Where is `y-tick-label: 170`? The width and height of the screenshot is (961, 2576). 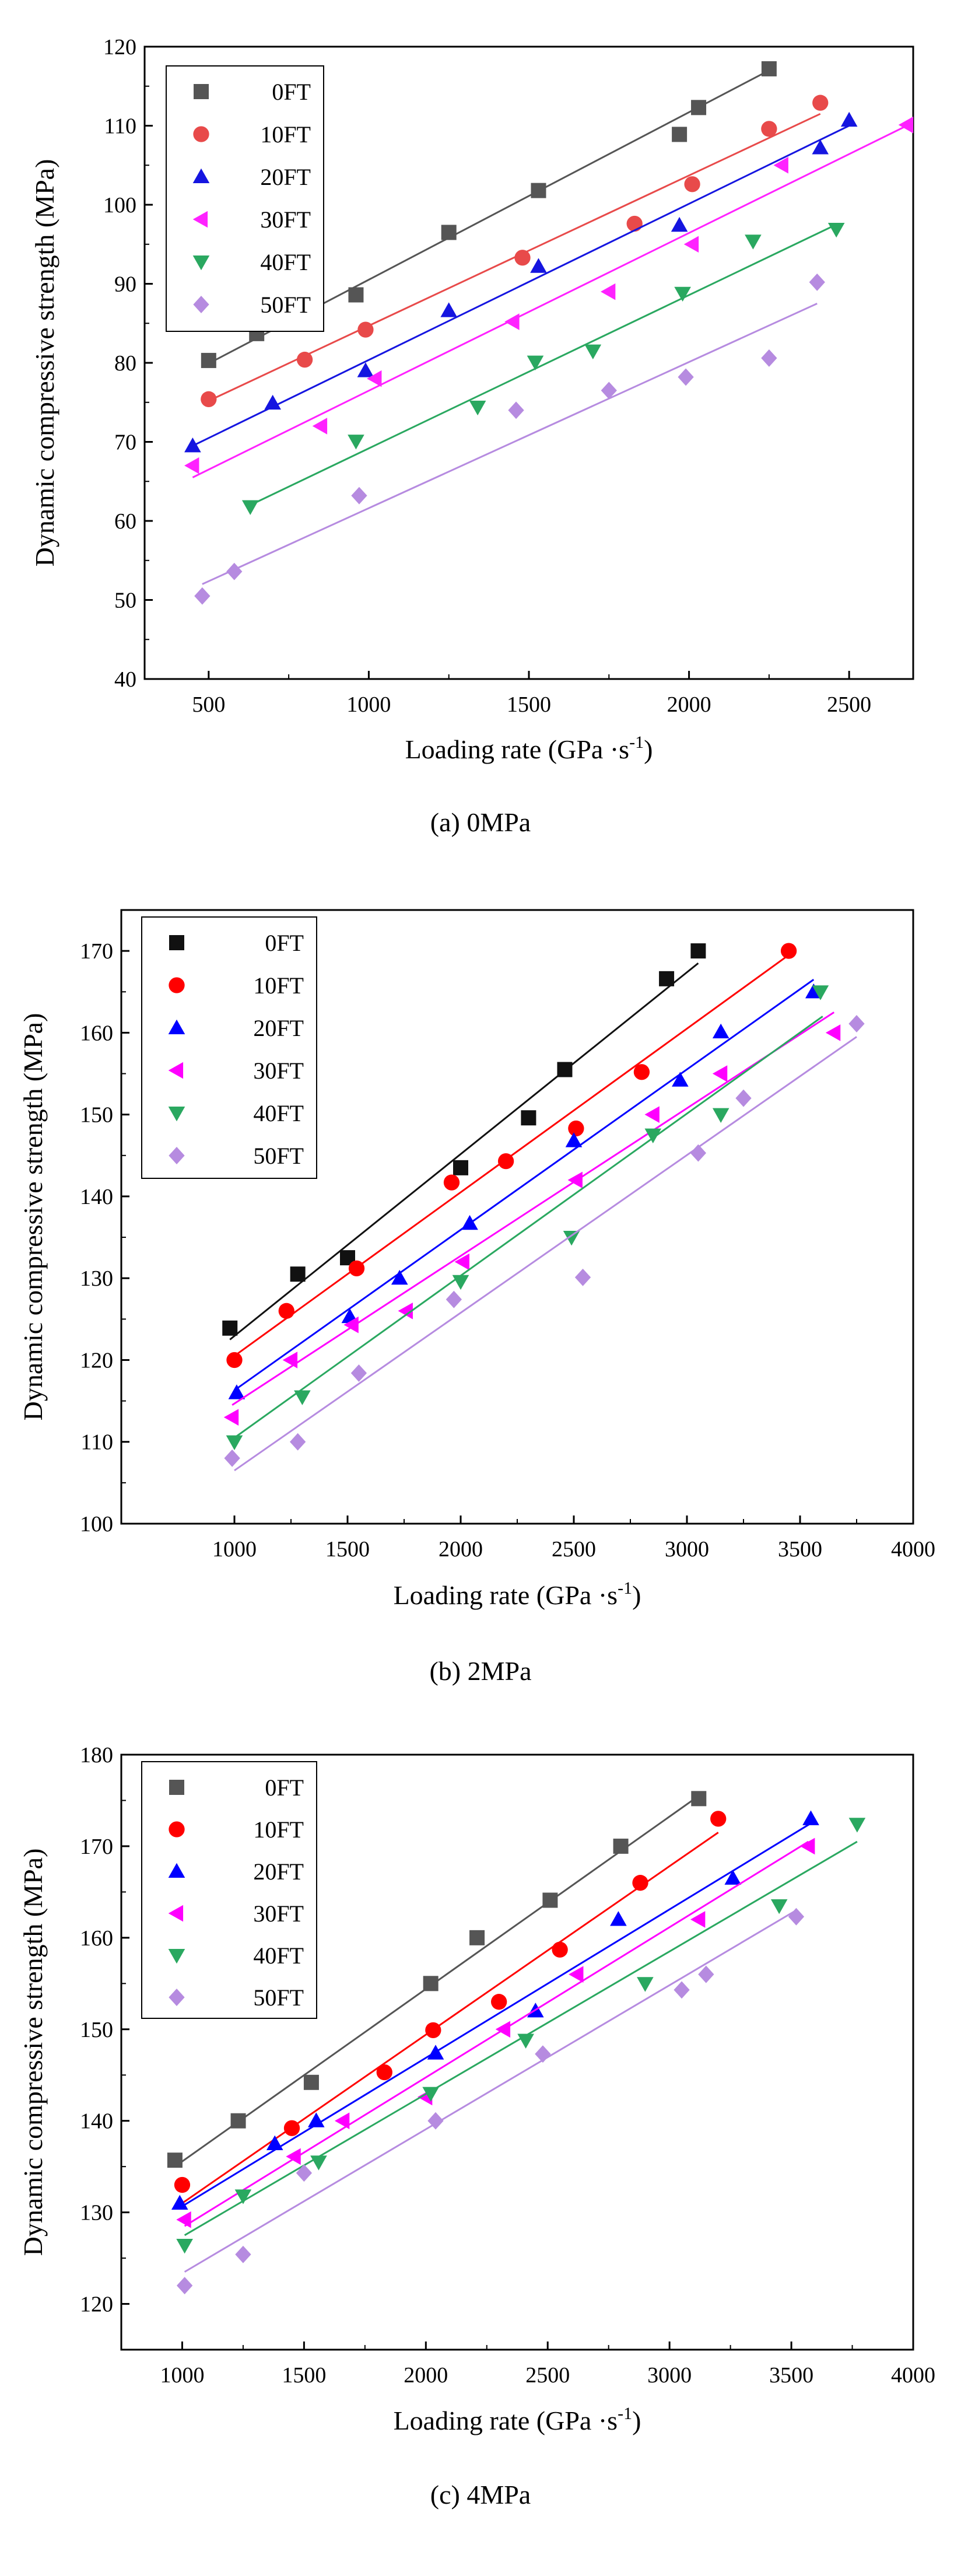
y-tick-label: 170 is located at coordinates (96, 951).